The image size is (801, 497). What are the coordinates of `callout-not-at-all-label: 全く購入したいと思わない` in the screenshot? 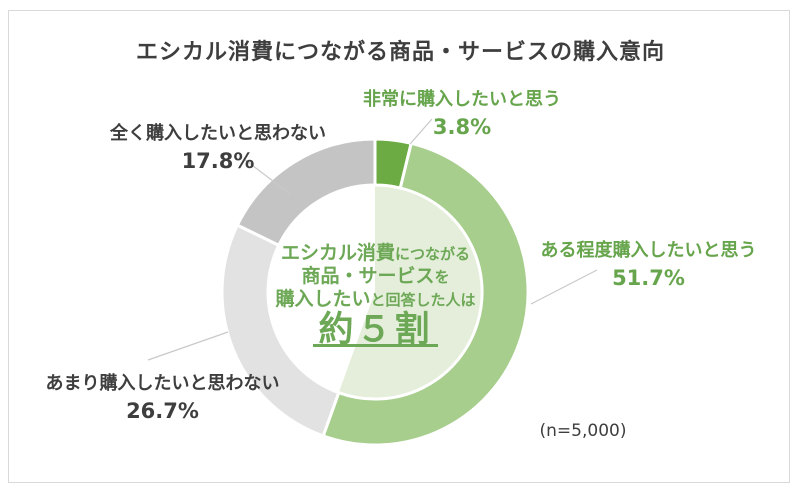 It's located at (218, 133).